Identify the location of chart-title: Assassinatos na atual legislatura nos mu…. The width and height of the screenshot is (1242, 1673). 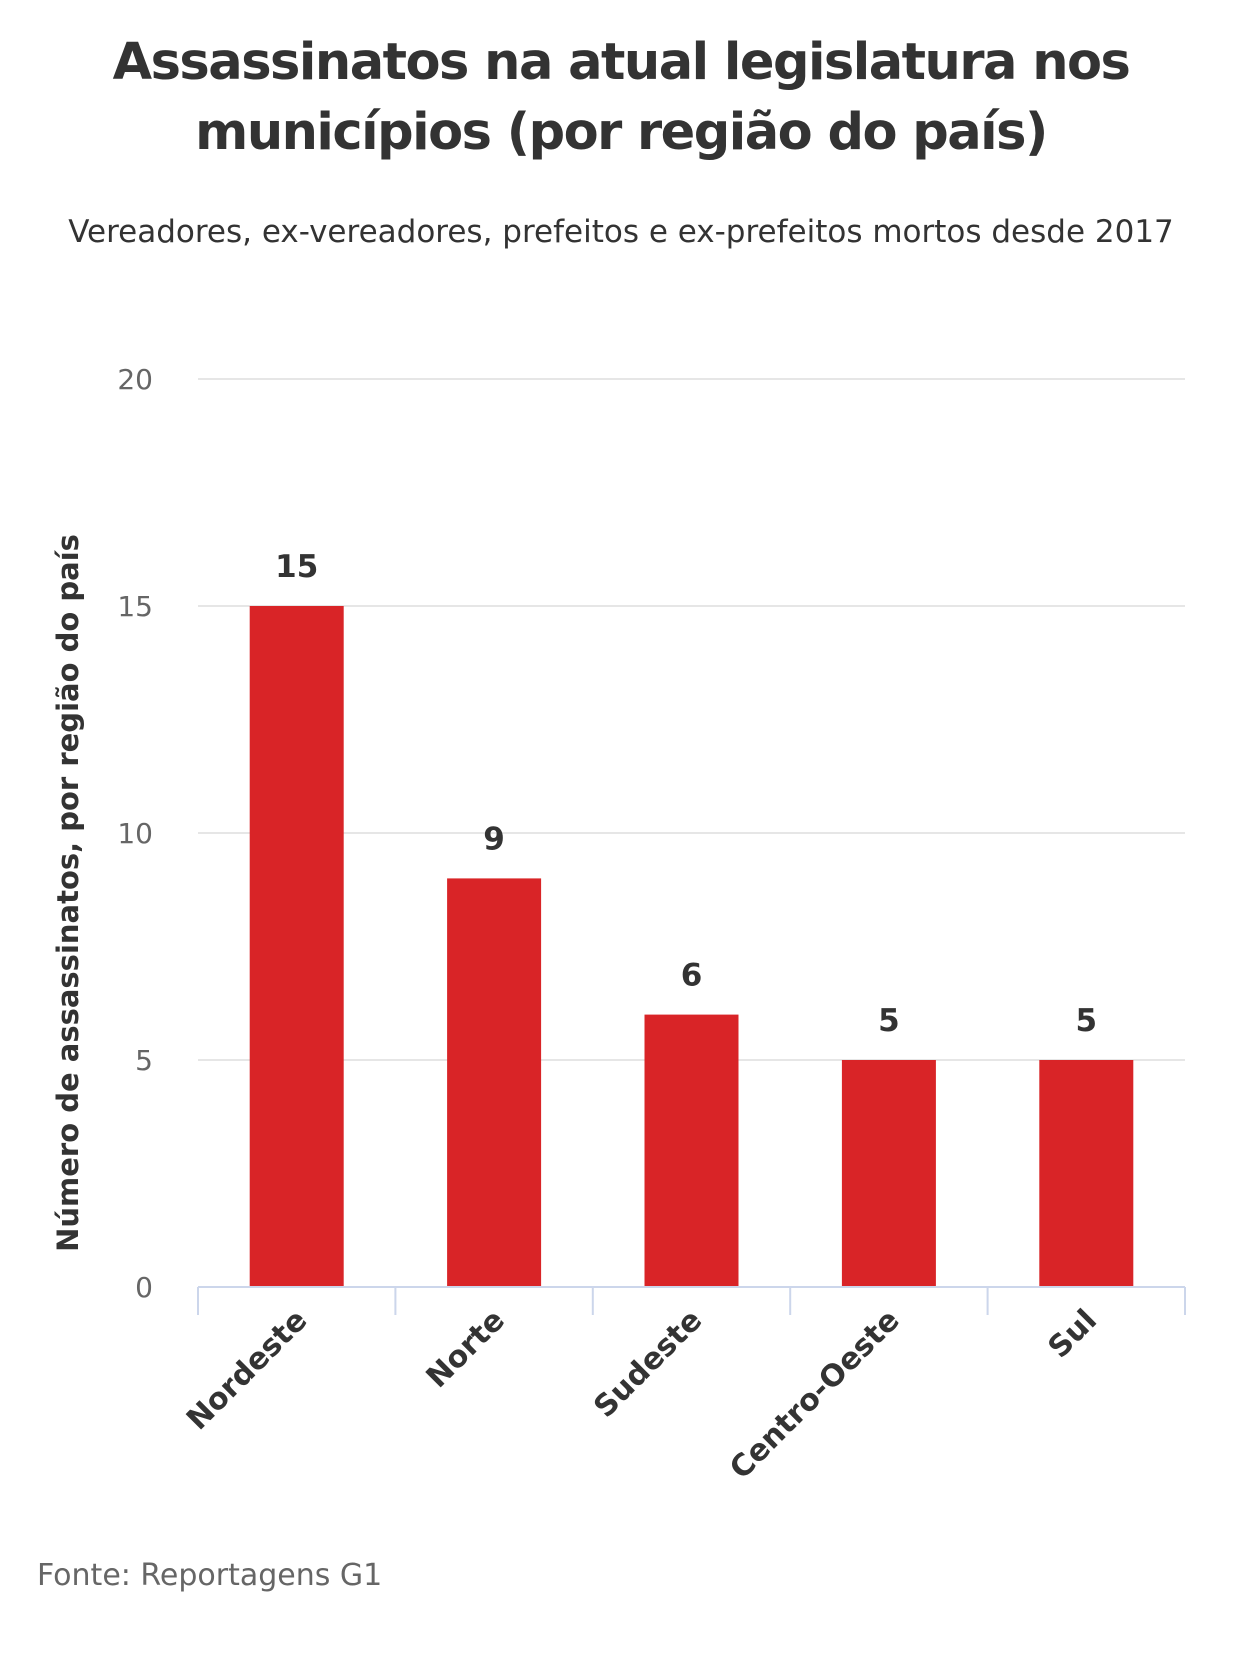
(621, 97).